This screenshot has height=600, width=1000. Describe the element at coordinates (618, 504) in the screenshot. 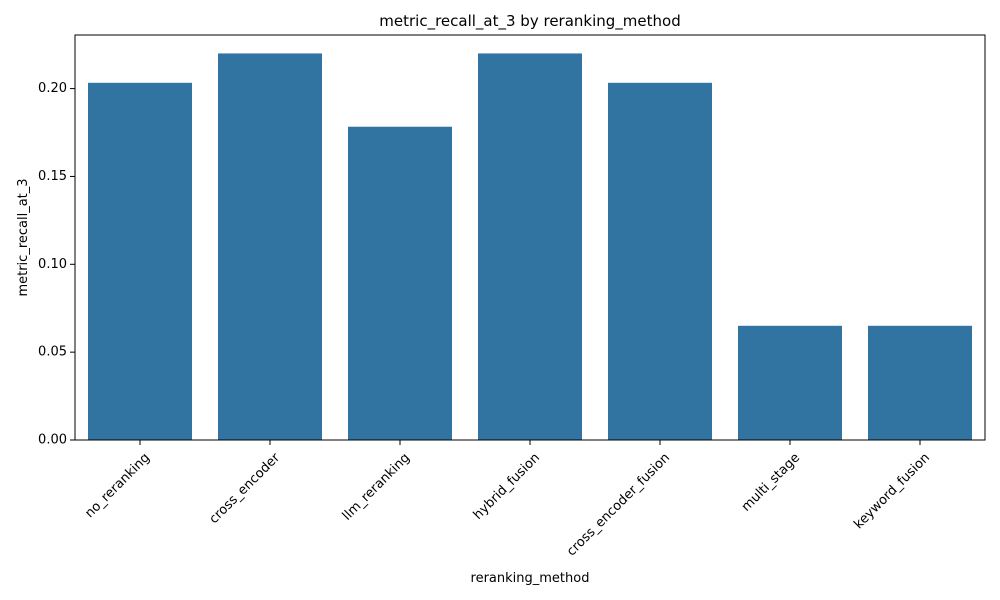

I see `x-tick-label: cross_encoder_fusion` at that location.